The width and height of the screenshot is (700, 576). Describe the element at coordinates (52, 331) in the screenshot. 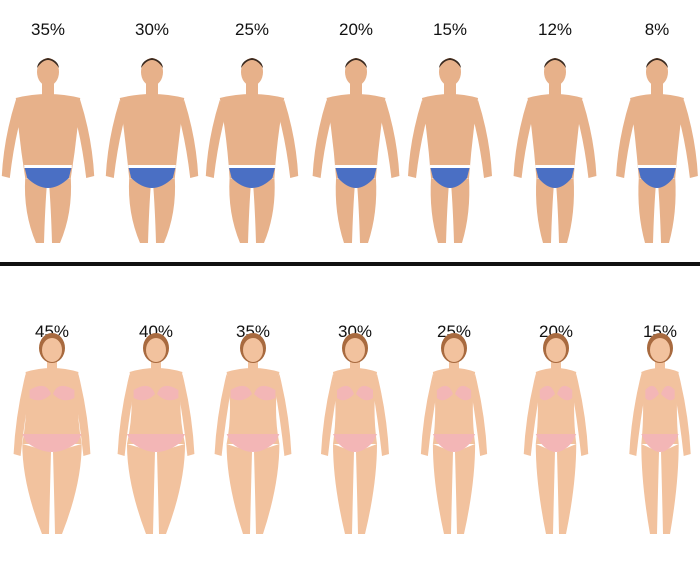

I see `women-body-fat-label: 45%` at that location.